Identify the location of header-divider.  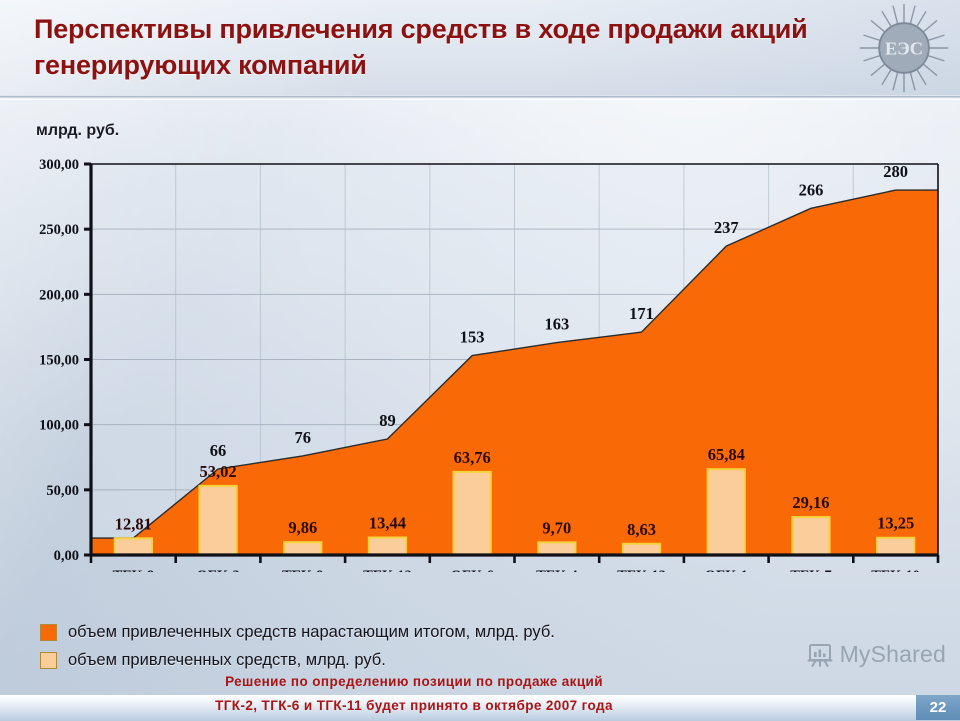
(480, 96).